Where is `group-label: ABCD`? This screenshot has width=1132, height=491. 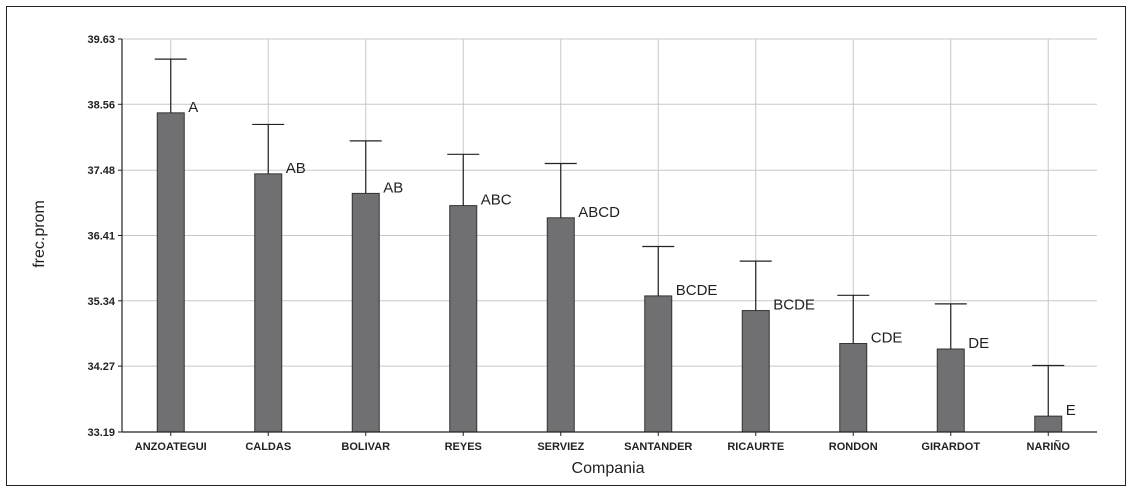 group-label: ABCD is located at coordinates (599, 212).